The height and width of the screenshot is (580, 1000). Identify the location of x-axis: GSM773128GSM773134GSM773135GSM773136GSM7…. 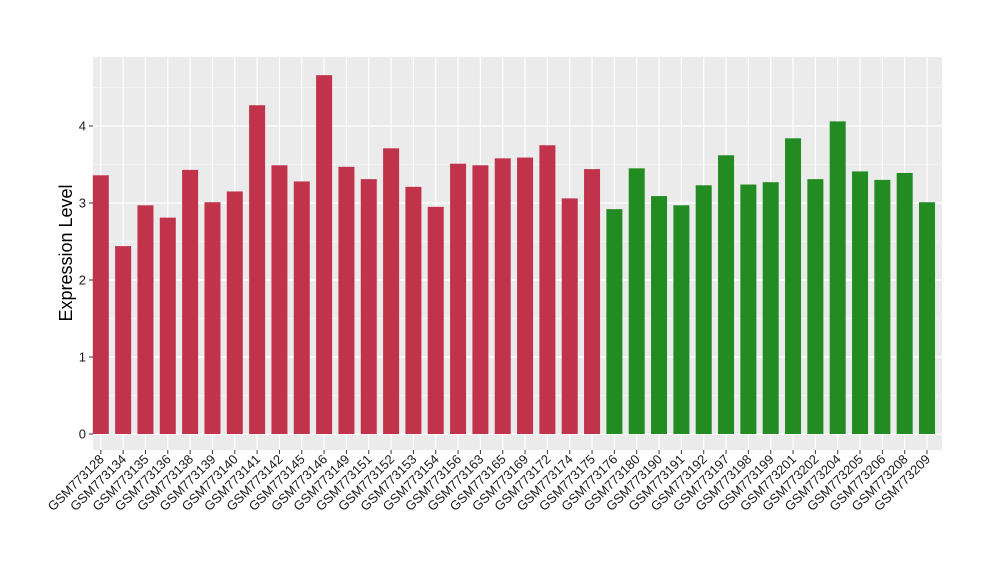
(489, 482).